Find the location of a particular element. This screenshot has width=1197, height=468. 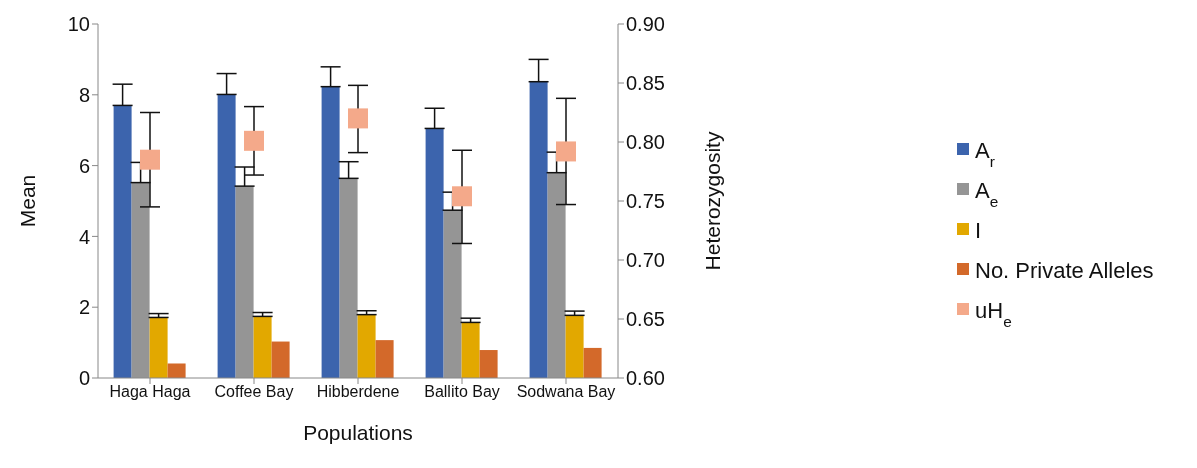

y-tick-label: 0 is located at coordinates (84, 378).